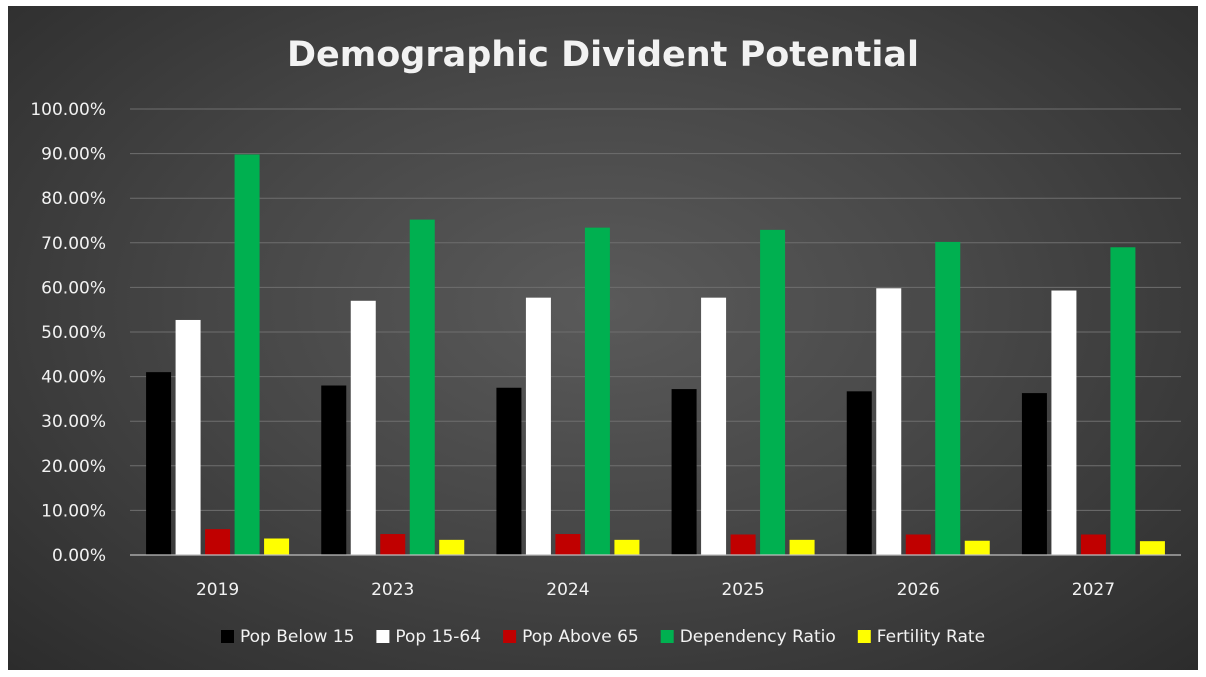 This screenshot has width=1206, height=677. What do you see at coordinates (277, 546) in the screenshot?
I see `bar-fertility-rate-2019` at bounding box center [277, 546].